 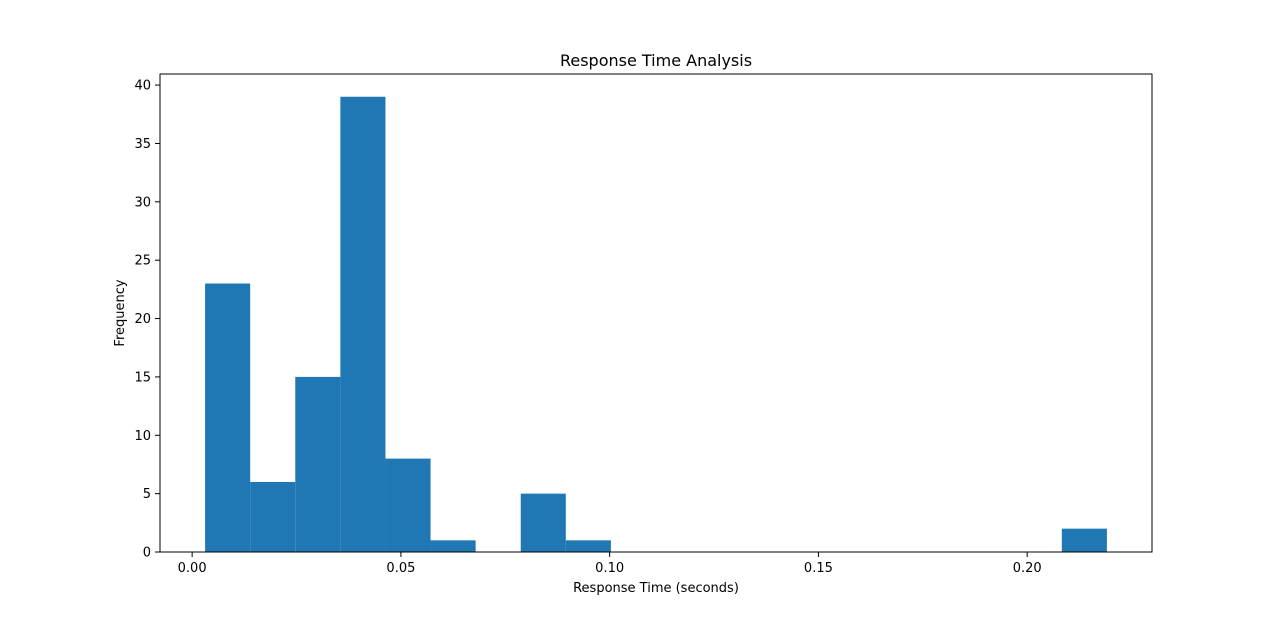 I want to click on y-tick-label: 25, so click(x=142, y=261).